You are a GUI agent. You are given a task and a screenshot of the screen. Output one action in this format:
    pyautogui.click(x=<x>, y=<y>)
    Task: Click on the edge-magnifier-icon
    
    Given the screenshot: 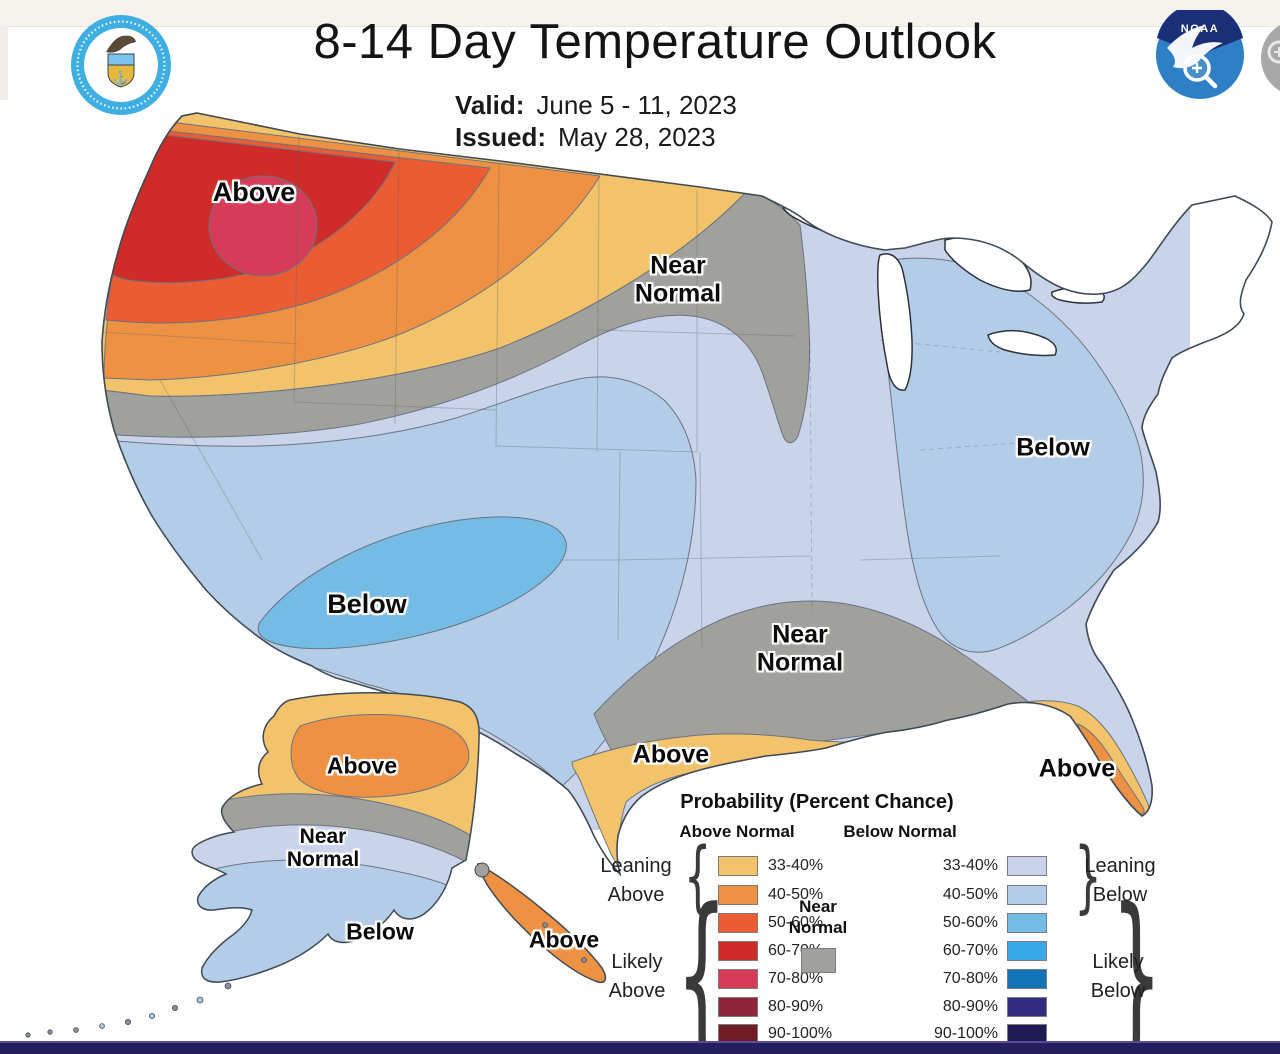 What is the action you would take?
    pyautogui.click(x=1273, y=52)
    